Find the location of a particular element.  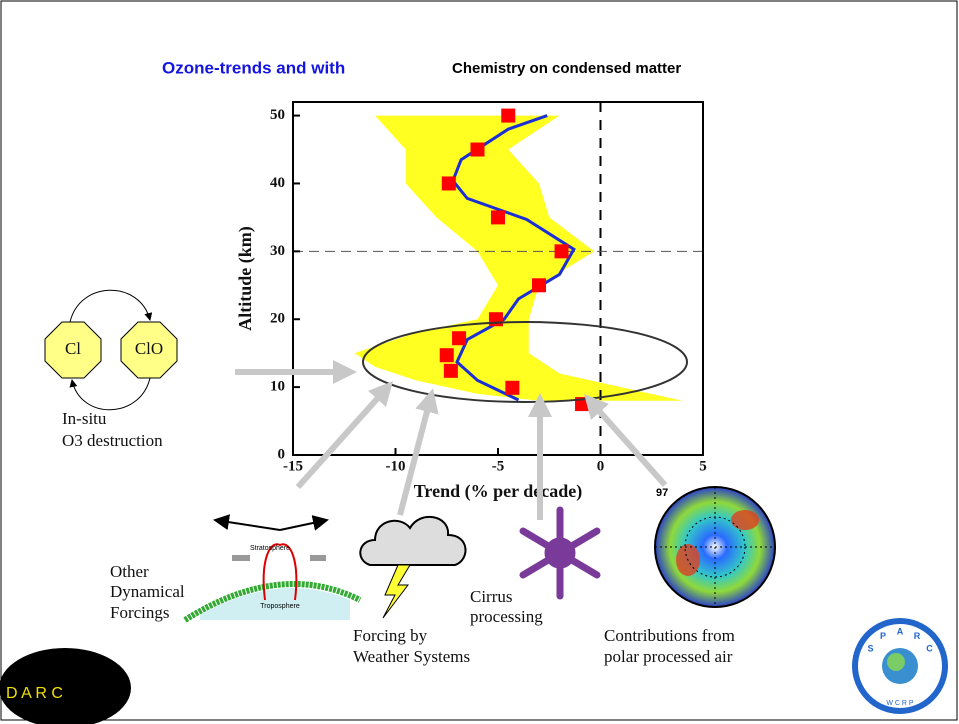

sparc-letter: R is located at coordinates (917, 636).